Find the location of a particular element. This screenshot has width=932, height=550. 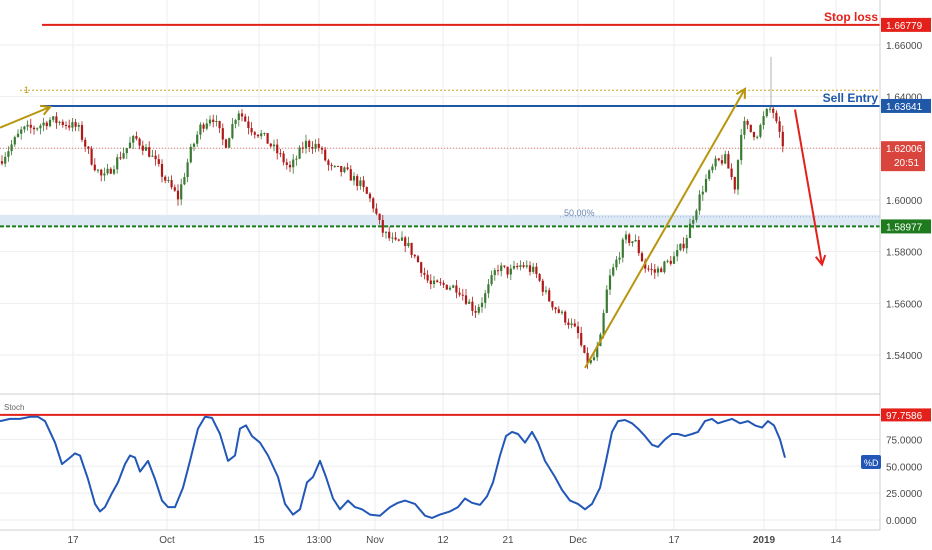

current-price-badge is located at coordinates (903, 156).